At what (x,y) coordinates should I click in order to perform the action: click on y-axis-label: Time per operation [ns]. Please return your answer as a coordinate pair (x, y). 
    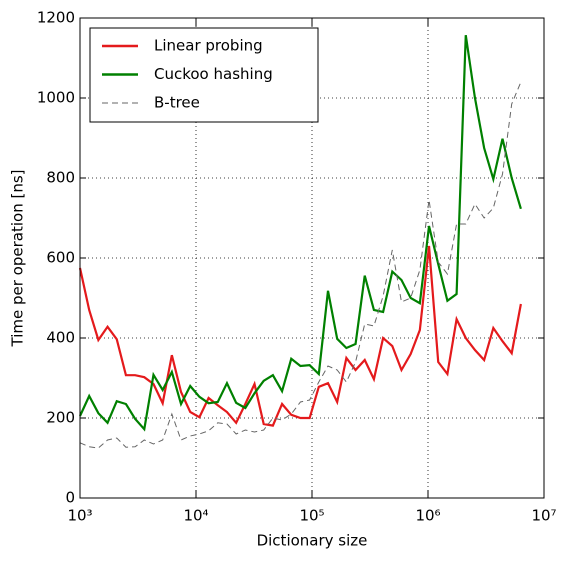
    Looking at the image, I should click on (18, 259).